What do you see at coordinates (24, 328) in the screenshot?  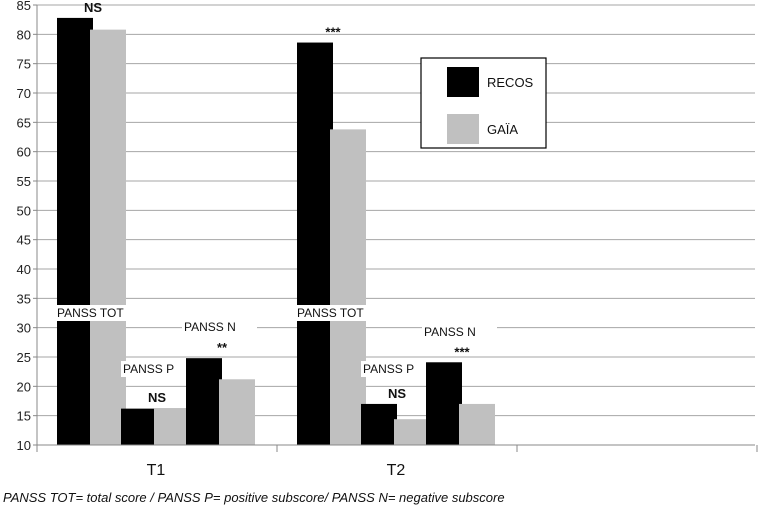 I see `y-tick-label: 30` at bounding box center [24, 328].